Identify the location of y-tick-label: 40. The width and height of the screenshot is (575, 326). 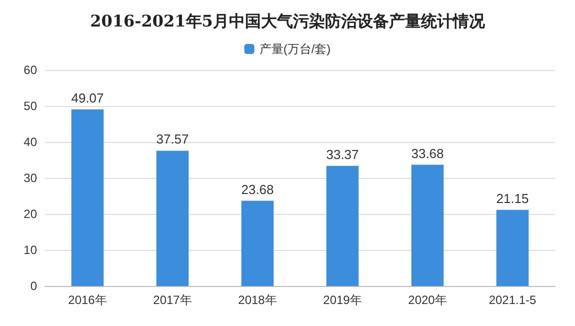
(31, 142).